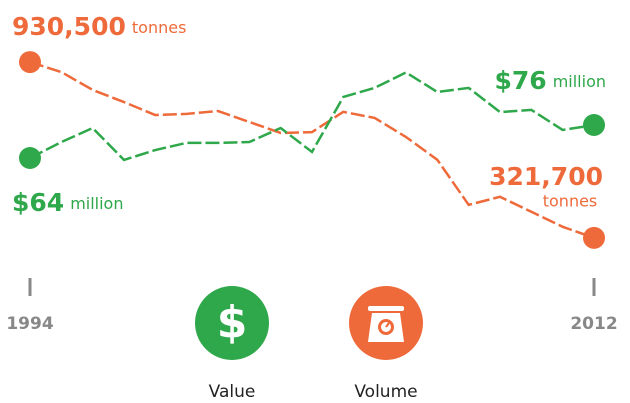 This screenshot has width=630, height=403. Describe the element at coordinates (593, 324) in the screenshot. I see `x-tick-label: 2012` at that location.